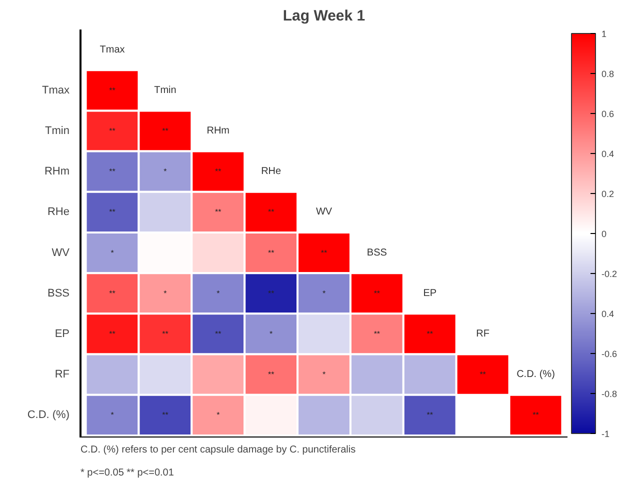 The width and height of the screenshot is (624, 483). Describe the element at coordinates (48, 415) in the screenshot. I see `y-tick-label: C.D. (%)` at that location.